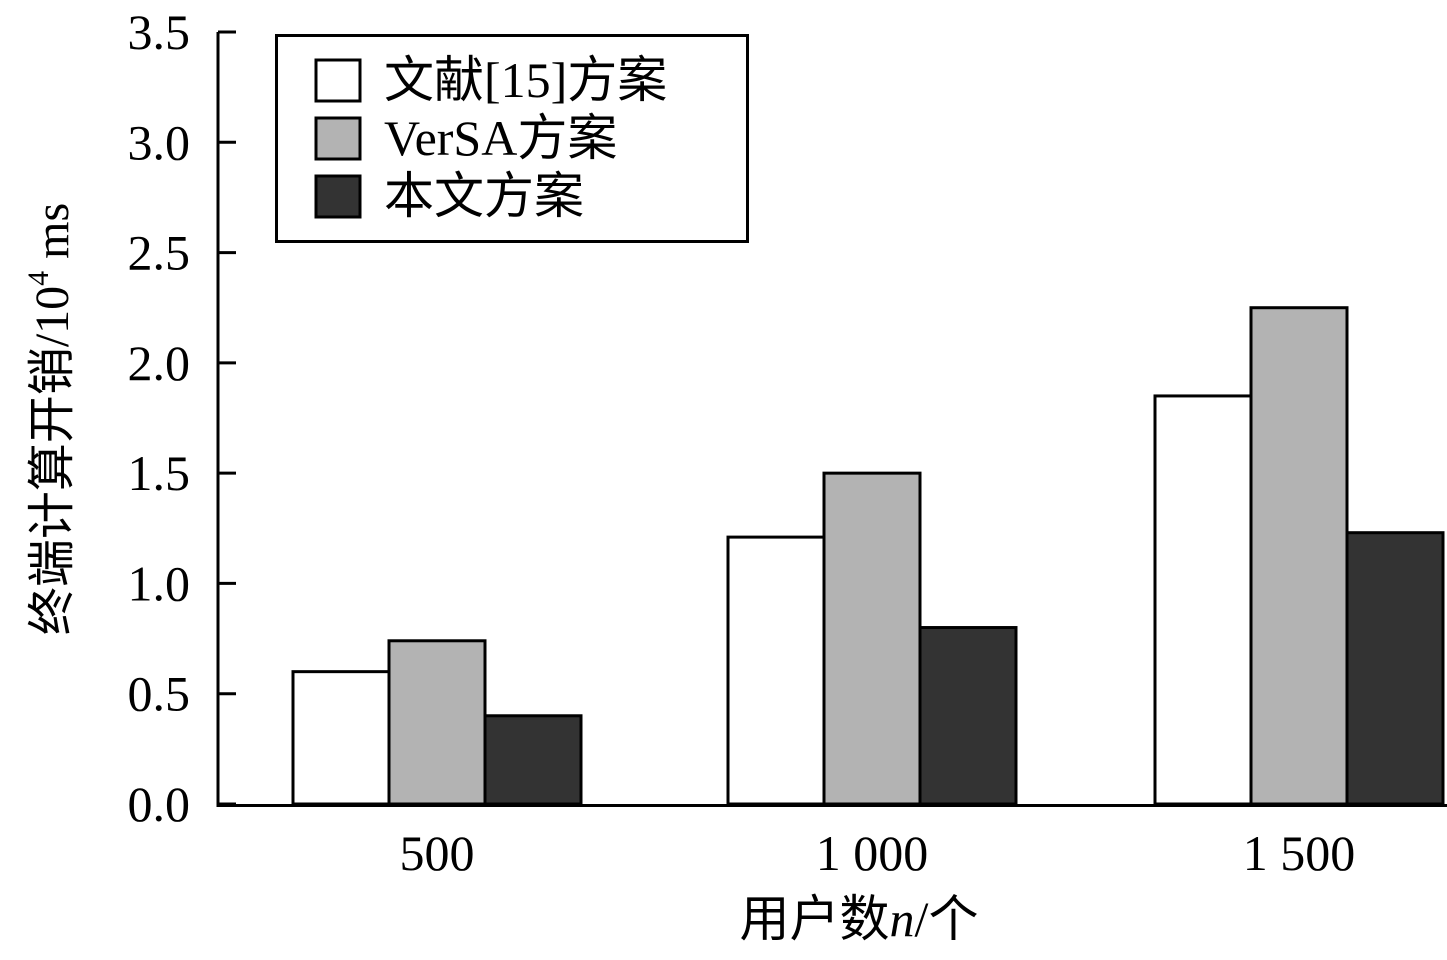 This screenshot has width=1447, height=960. I want to click on y-tick-label: 1.5, so click(159, 473).